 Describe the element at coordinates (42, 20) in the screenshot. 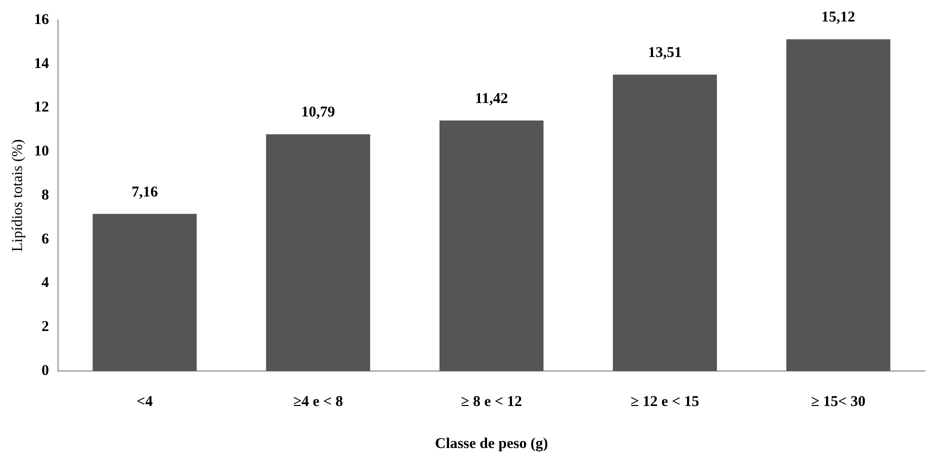

I see `y-tick-label: 16` at that location.